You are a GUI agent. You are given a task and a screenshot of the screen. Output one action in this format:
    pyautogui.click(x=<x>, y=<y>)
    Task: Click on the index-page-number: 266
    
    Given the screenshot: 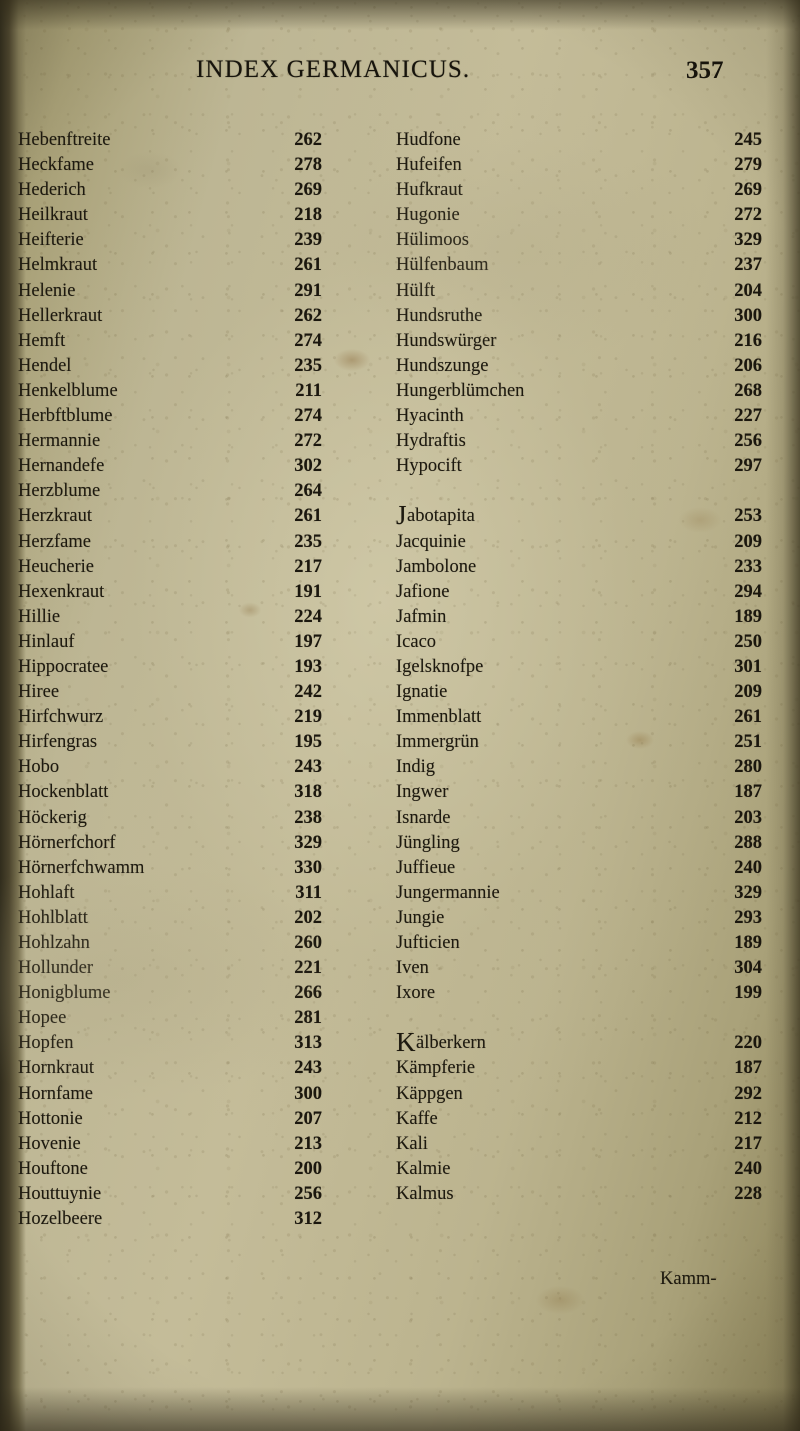 What is the action you would take?
    pyautogui.click(x=308, y=993)
    